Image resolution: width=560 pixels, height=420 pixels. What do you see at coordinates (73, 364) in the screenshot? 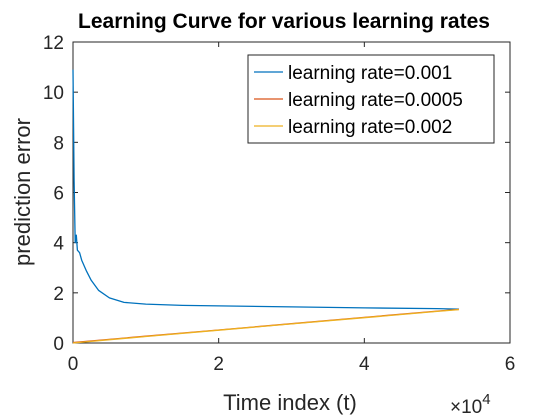
I see `x-tick-label: 0` at bounding box center [73, 364].